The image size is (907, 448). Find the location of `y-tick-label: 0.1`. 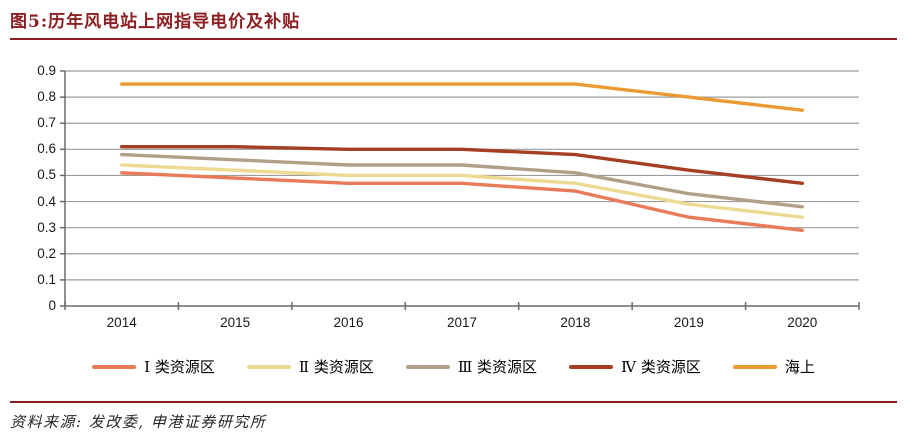

y-tick-label: 0.1 is located at coordinates (46, 279).